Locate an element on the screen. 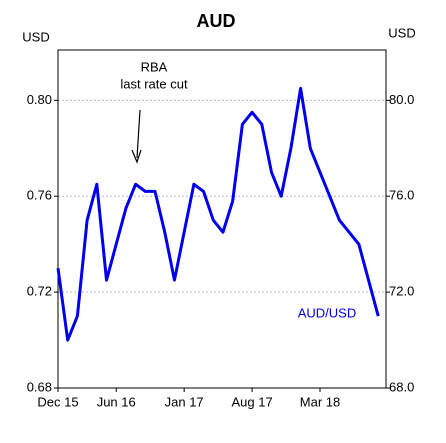 The image size is (446, 443). chart-title: AUD is located at coordinates (216, 21).